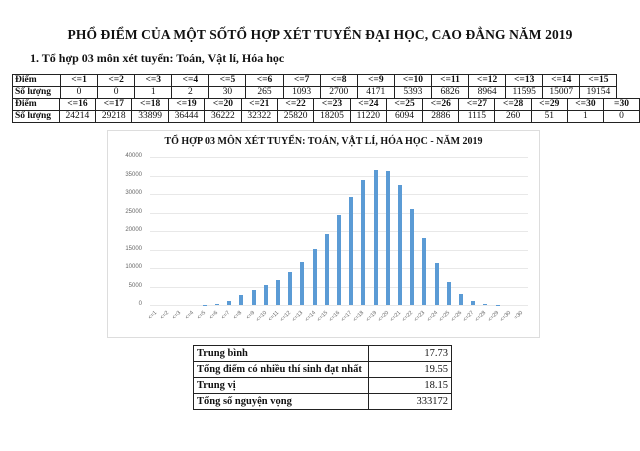  I want to click on score-cell: <=22, so click(295, 104).